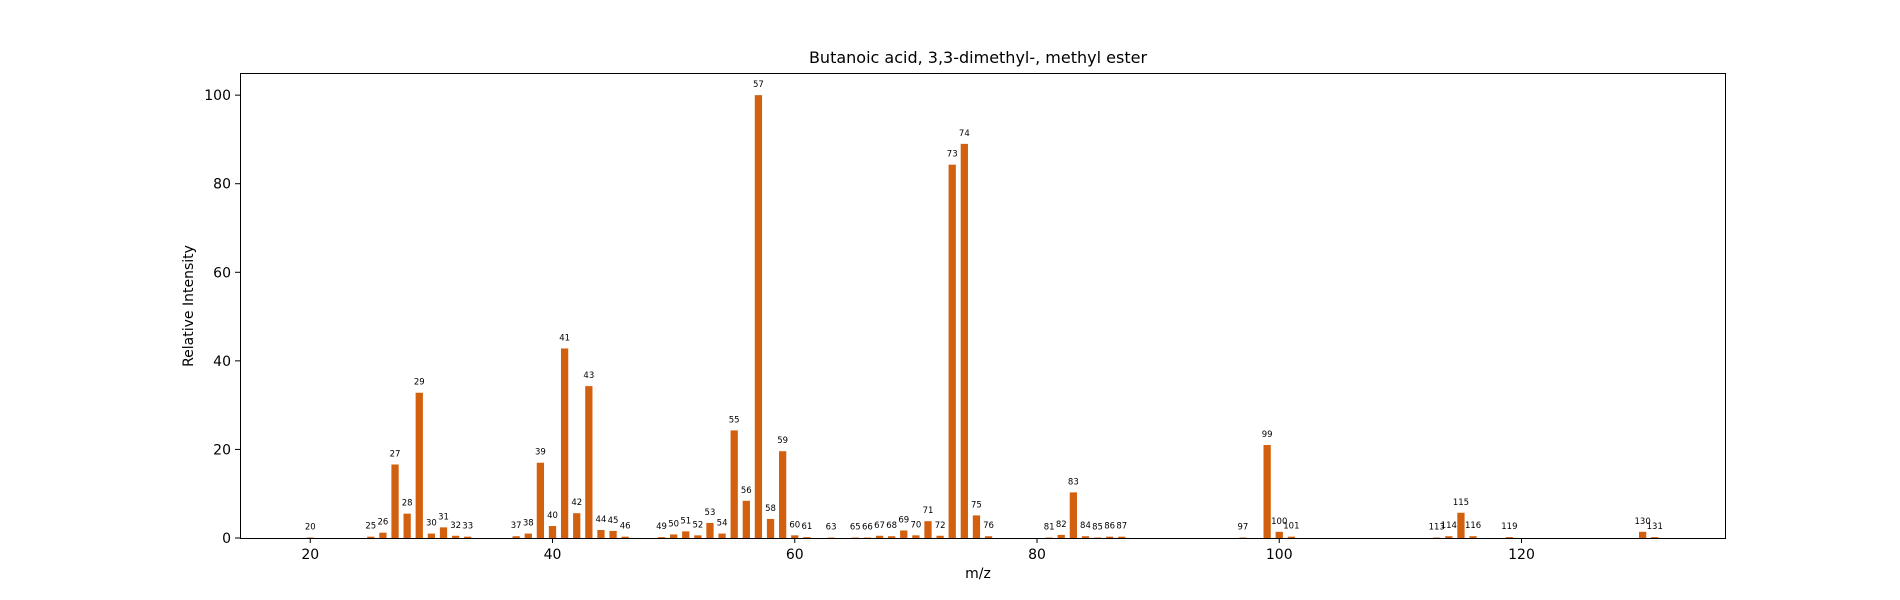 The image size is (1900, 600). Describe the element at coordinates (310, 555) in the screenshot. I see `x-tick-label-20: 20` at that location.